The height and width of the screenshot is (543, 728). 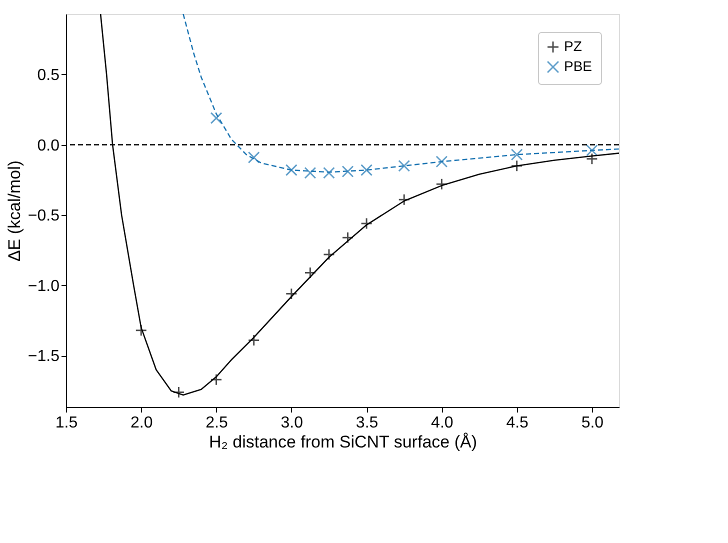 I want to click on x-axis-title: H₂ distance from SiCNT surface (Å), so click(x=343, y=442).